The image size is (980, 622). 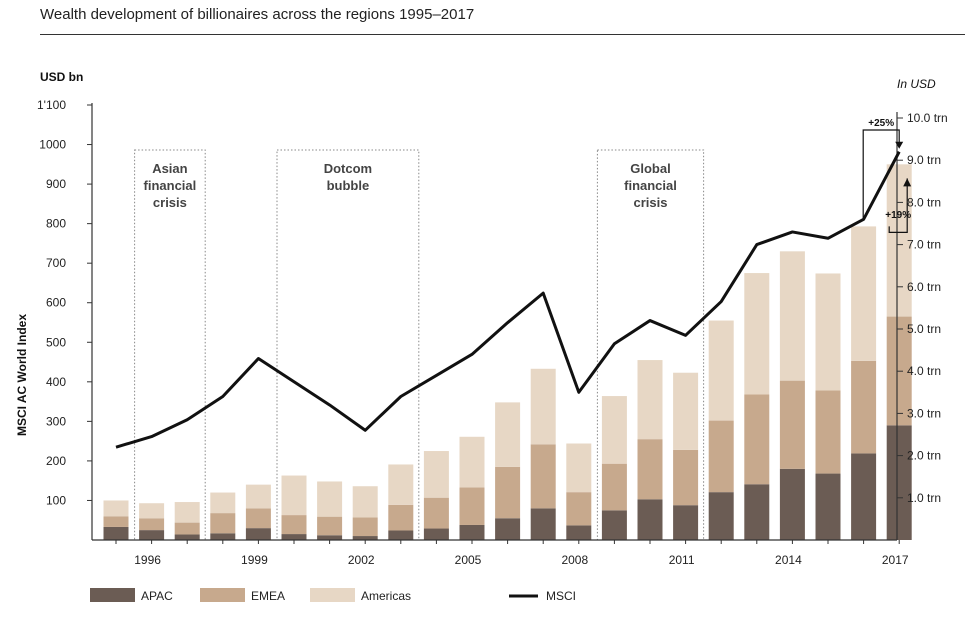 What do you see at coordinates (895, 560) in the screenshot?
I see `x-tick-label: 2017` at bounding box center [895, 560].